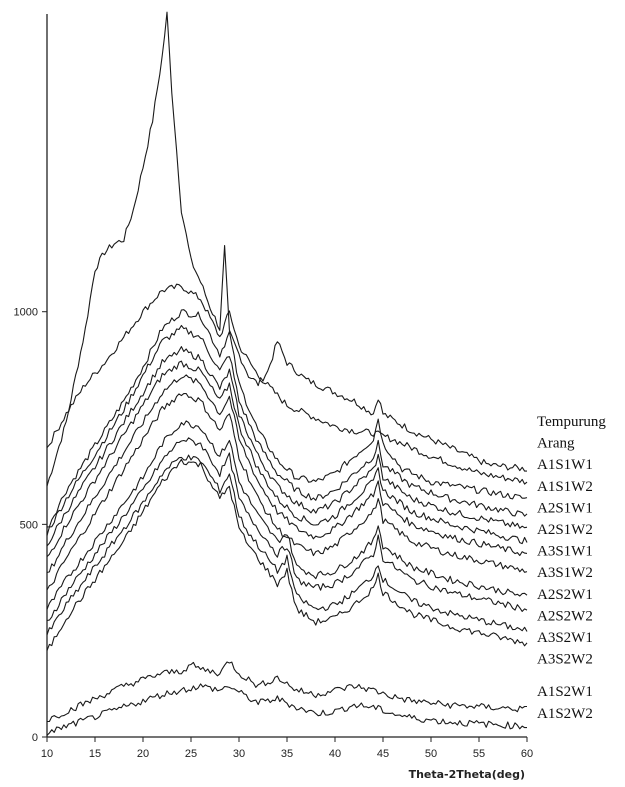  I want to click on series-label: A2S2W2, so click(565, 616).